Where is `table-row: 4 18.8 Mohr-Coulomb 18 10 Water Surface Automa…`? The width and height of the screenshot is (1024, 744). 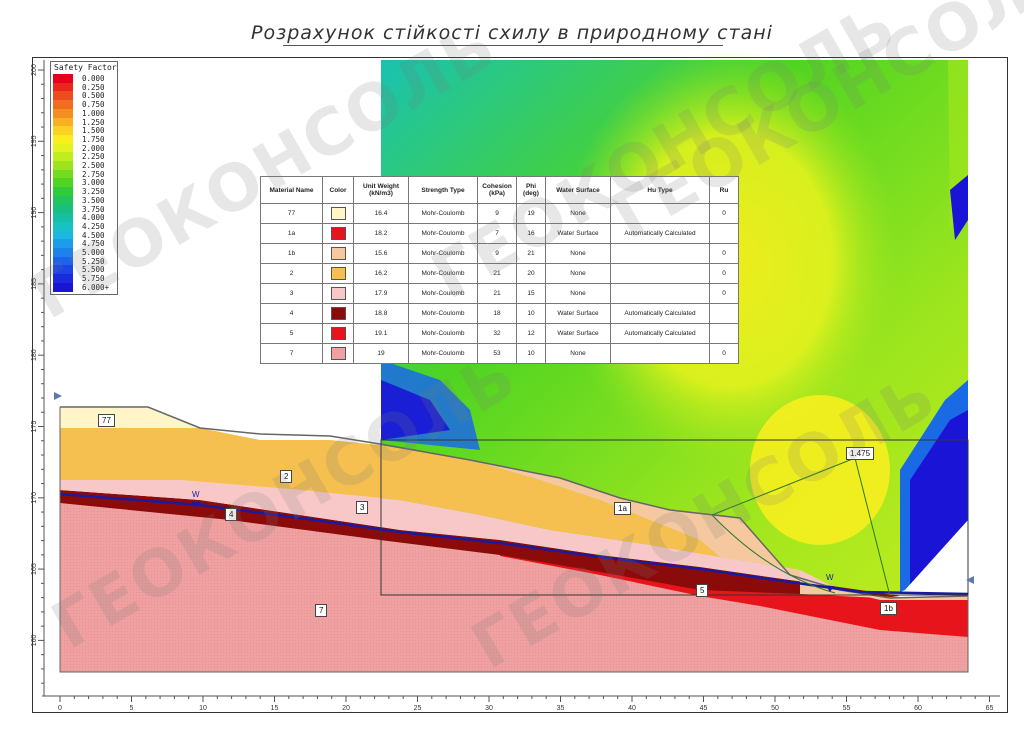 table-row: 4 18.8 Mohr-Coulomb 18 10 Water Surface Automa… is located at coordinates (499, 313).